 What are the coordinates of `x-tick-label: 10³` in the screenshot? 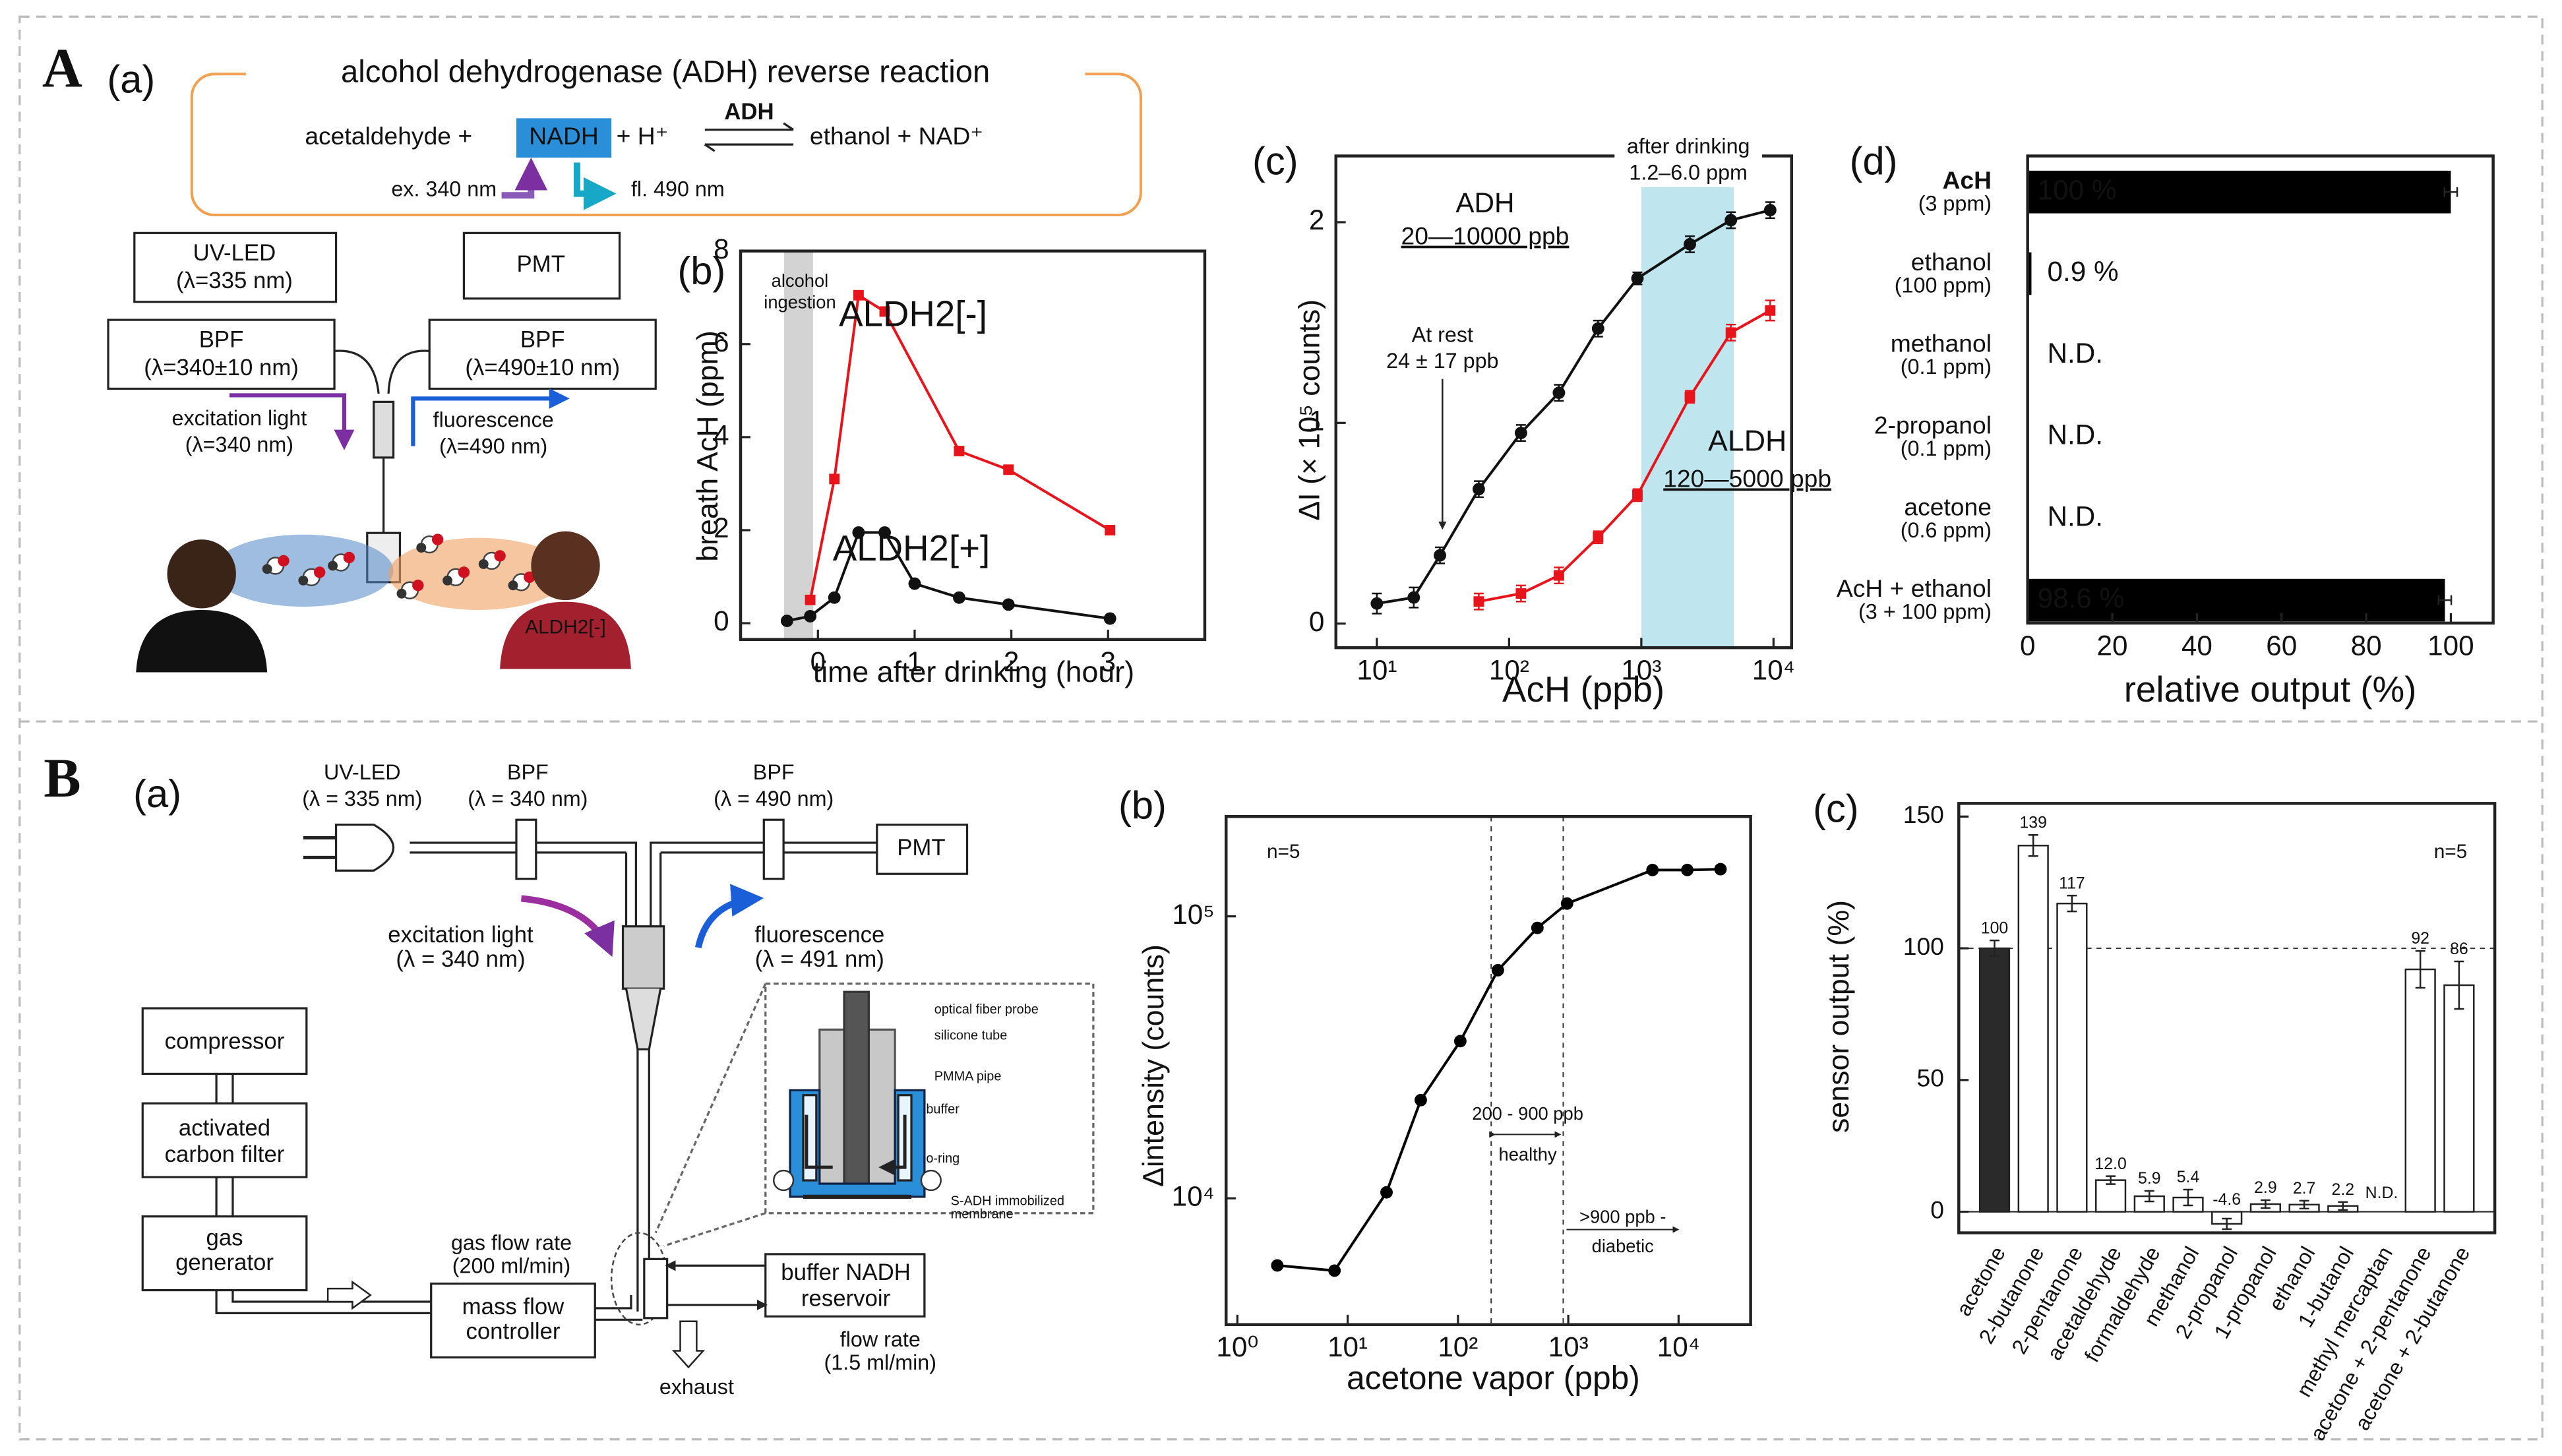 It's located at (1569, 1346).